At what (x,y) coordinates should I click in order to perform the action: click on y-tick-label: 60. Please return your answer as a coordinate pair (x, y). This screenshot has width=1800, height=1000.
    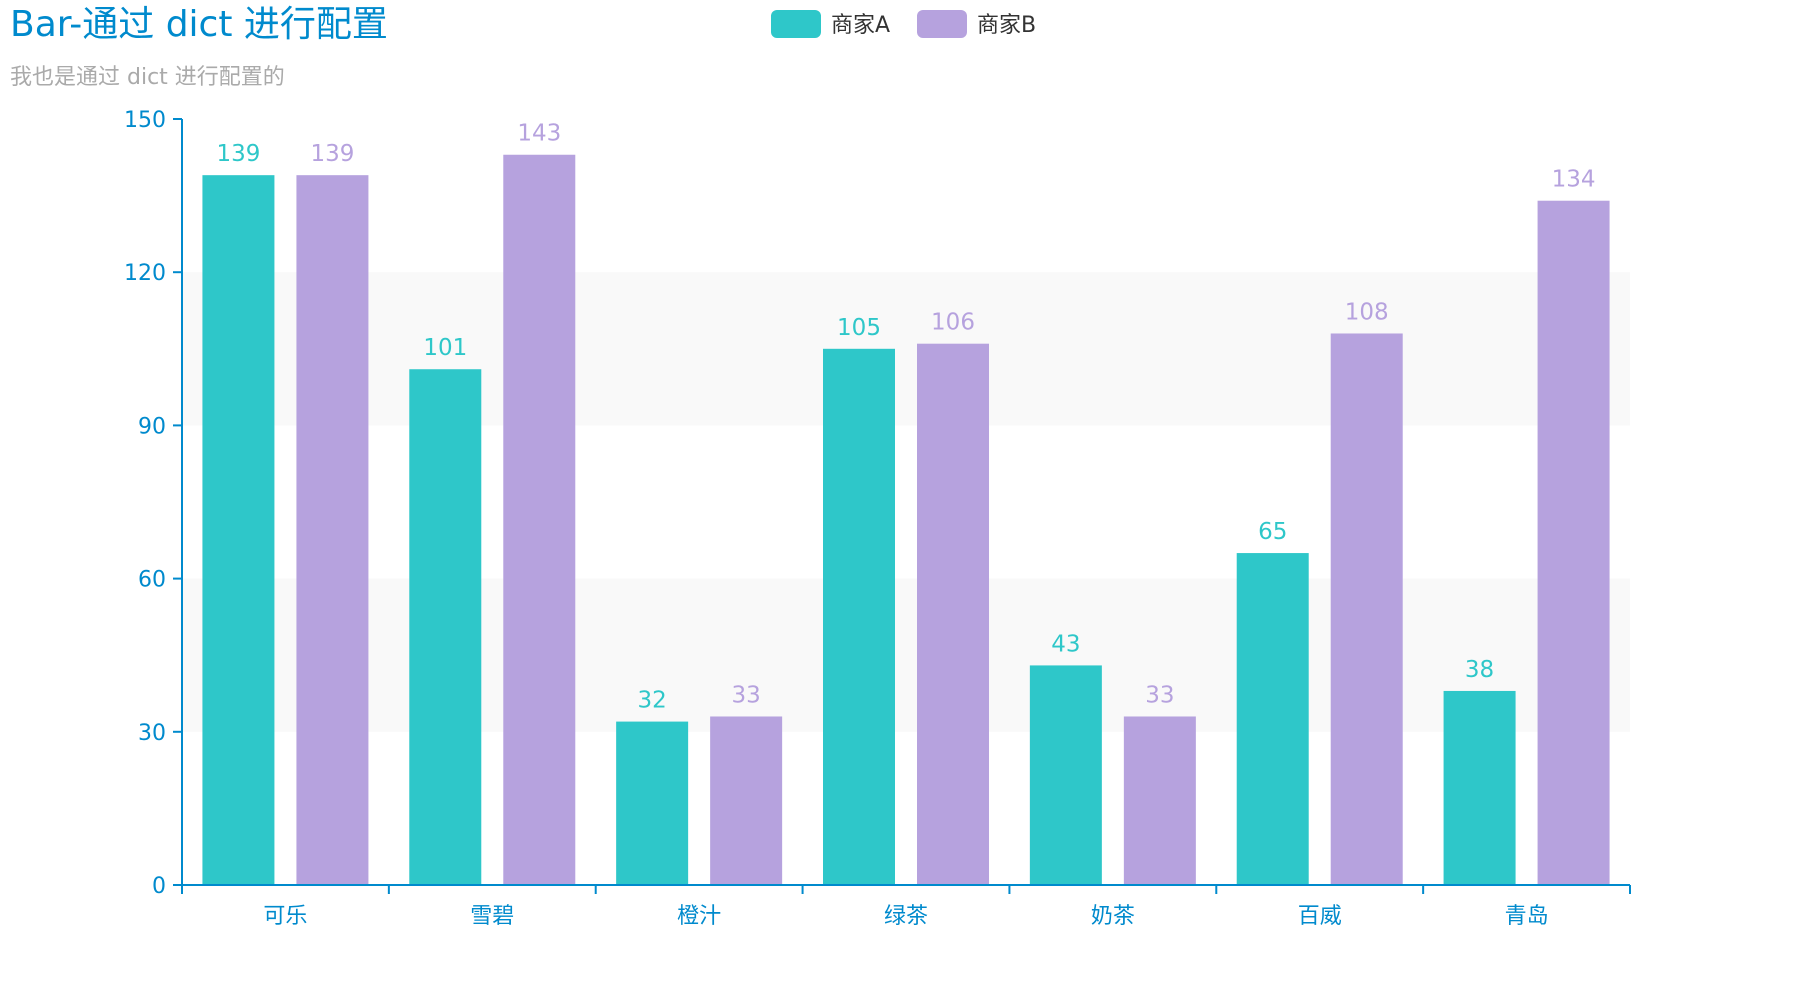
    Looking at the image, I should click on (152, 580).